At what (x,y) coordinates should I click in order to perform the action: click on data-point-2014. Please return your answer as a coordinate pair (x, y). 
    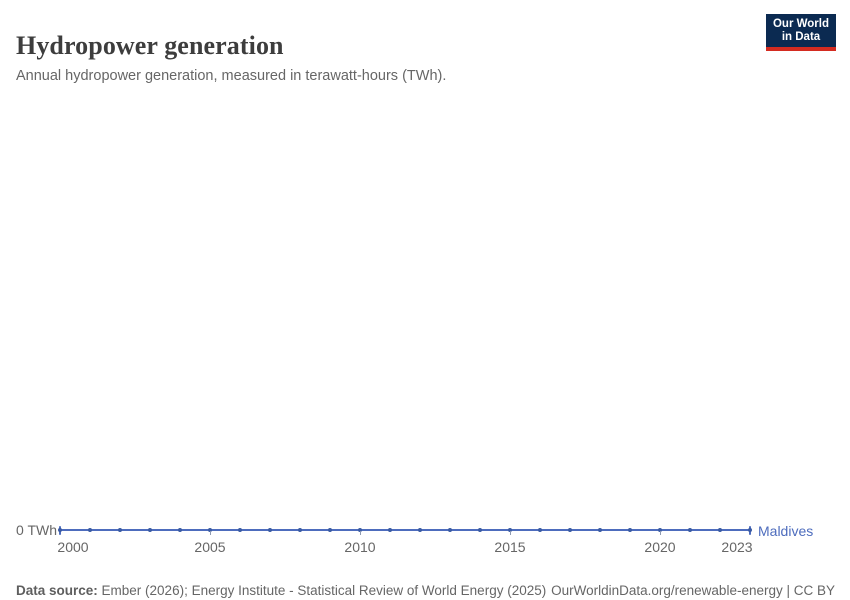
    Looking at the image, I should click on (480, 530).